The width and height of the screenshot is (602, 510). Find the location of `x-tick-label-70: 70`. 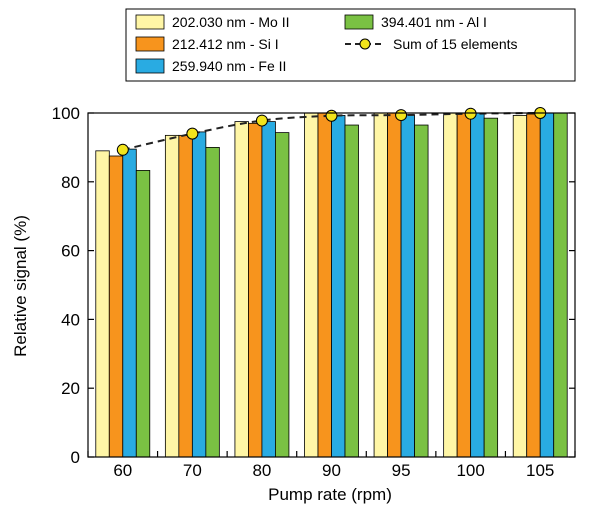

x-tick-label-70: 70 is located at coordinates (192, 470).